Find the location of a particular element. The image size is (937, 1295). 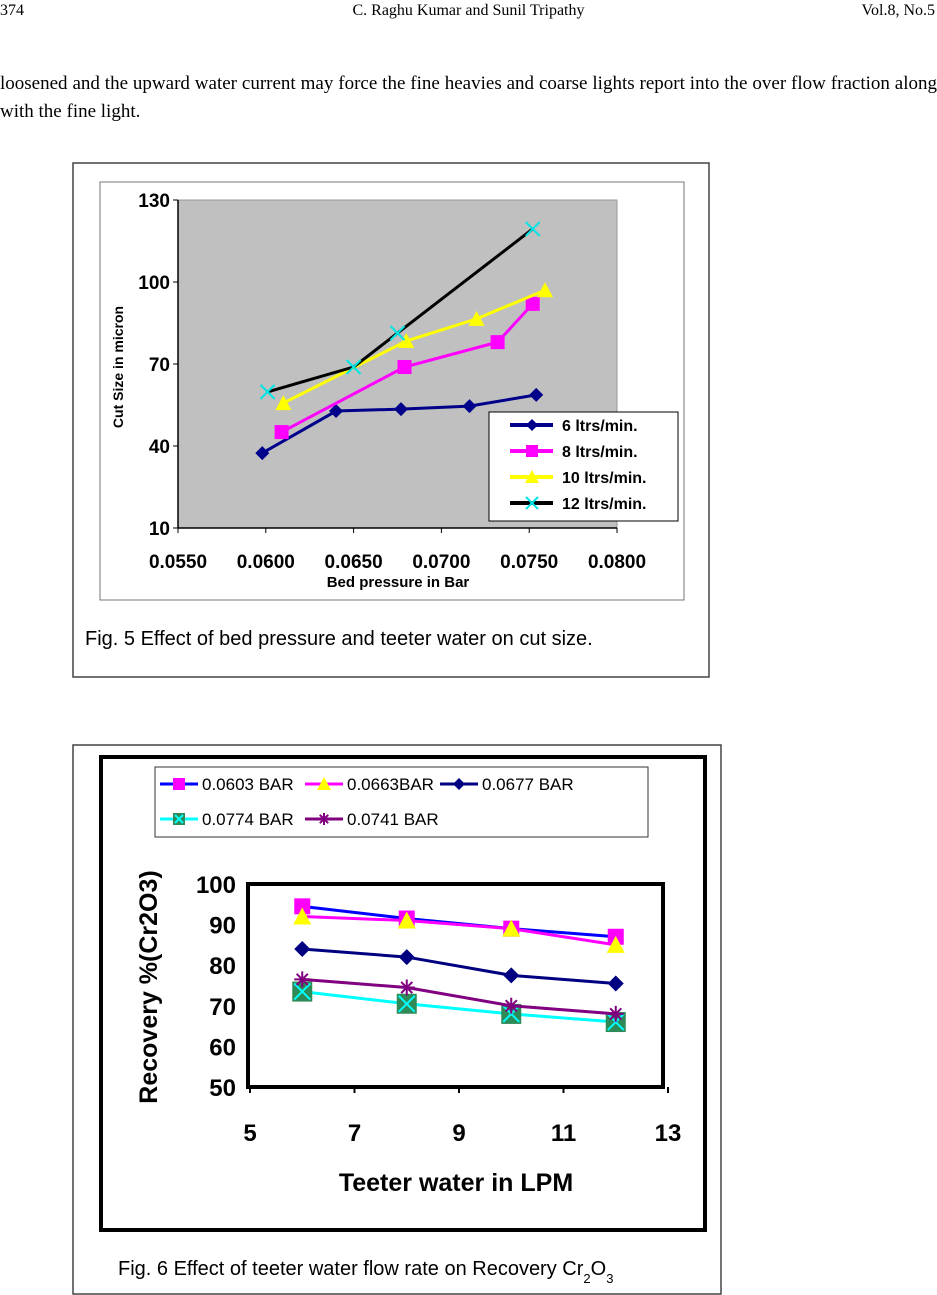

x-tick-label: 0.0550 is located at coordinates (178, 562).